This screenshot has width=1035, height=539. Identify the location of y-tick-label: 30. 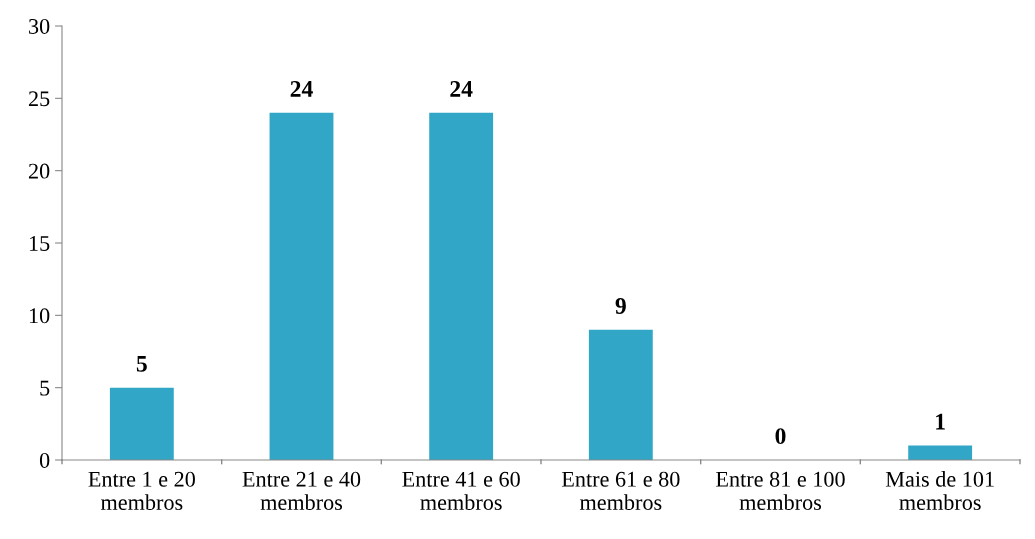
(39, 26).